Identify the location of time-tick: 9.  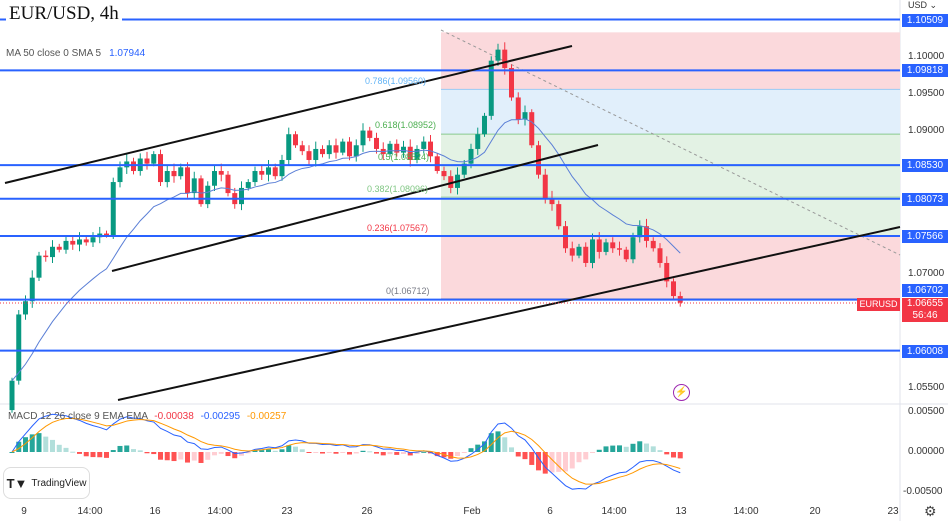
(24, 511).